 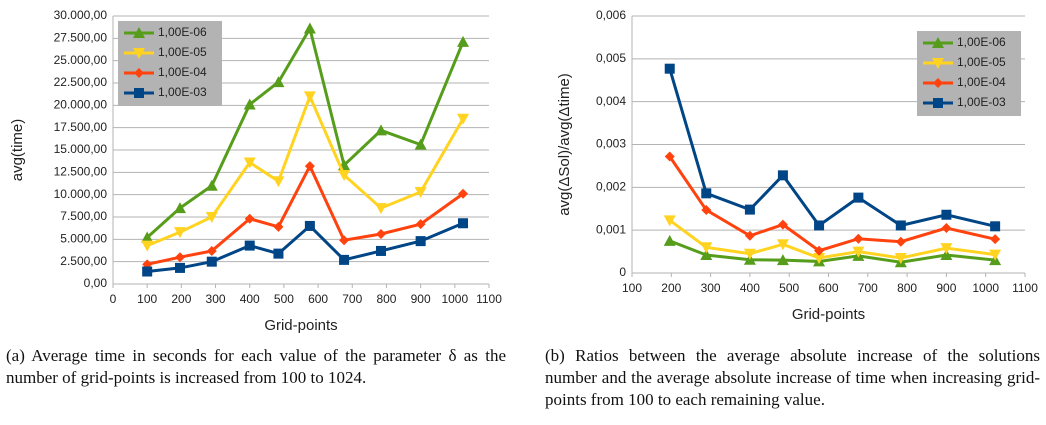 What do you see at coordinates (81, 172) in the screenshot?
I see `y-tick-label: 12.500,00` at bounding box center [81, 172].